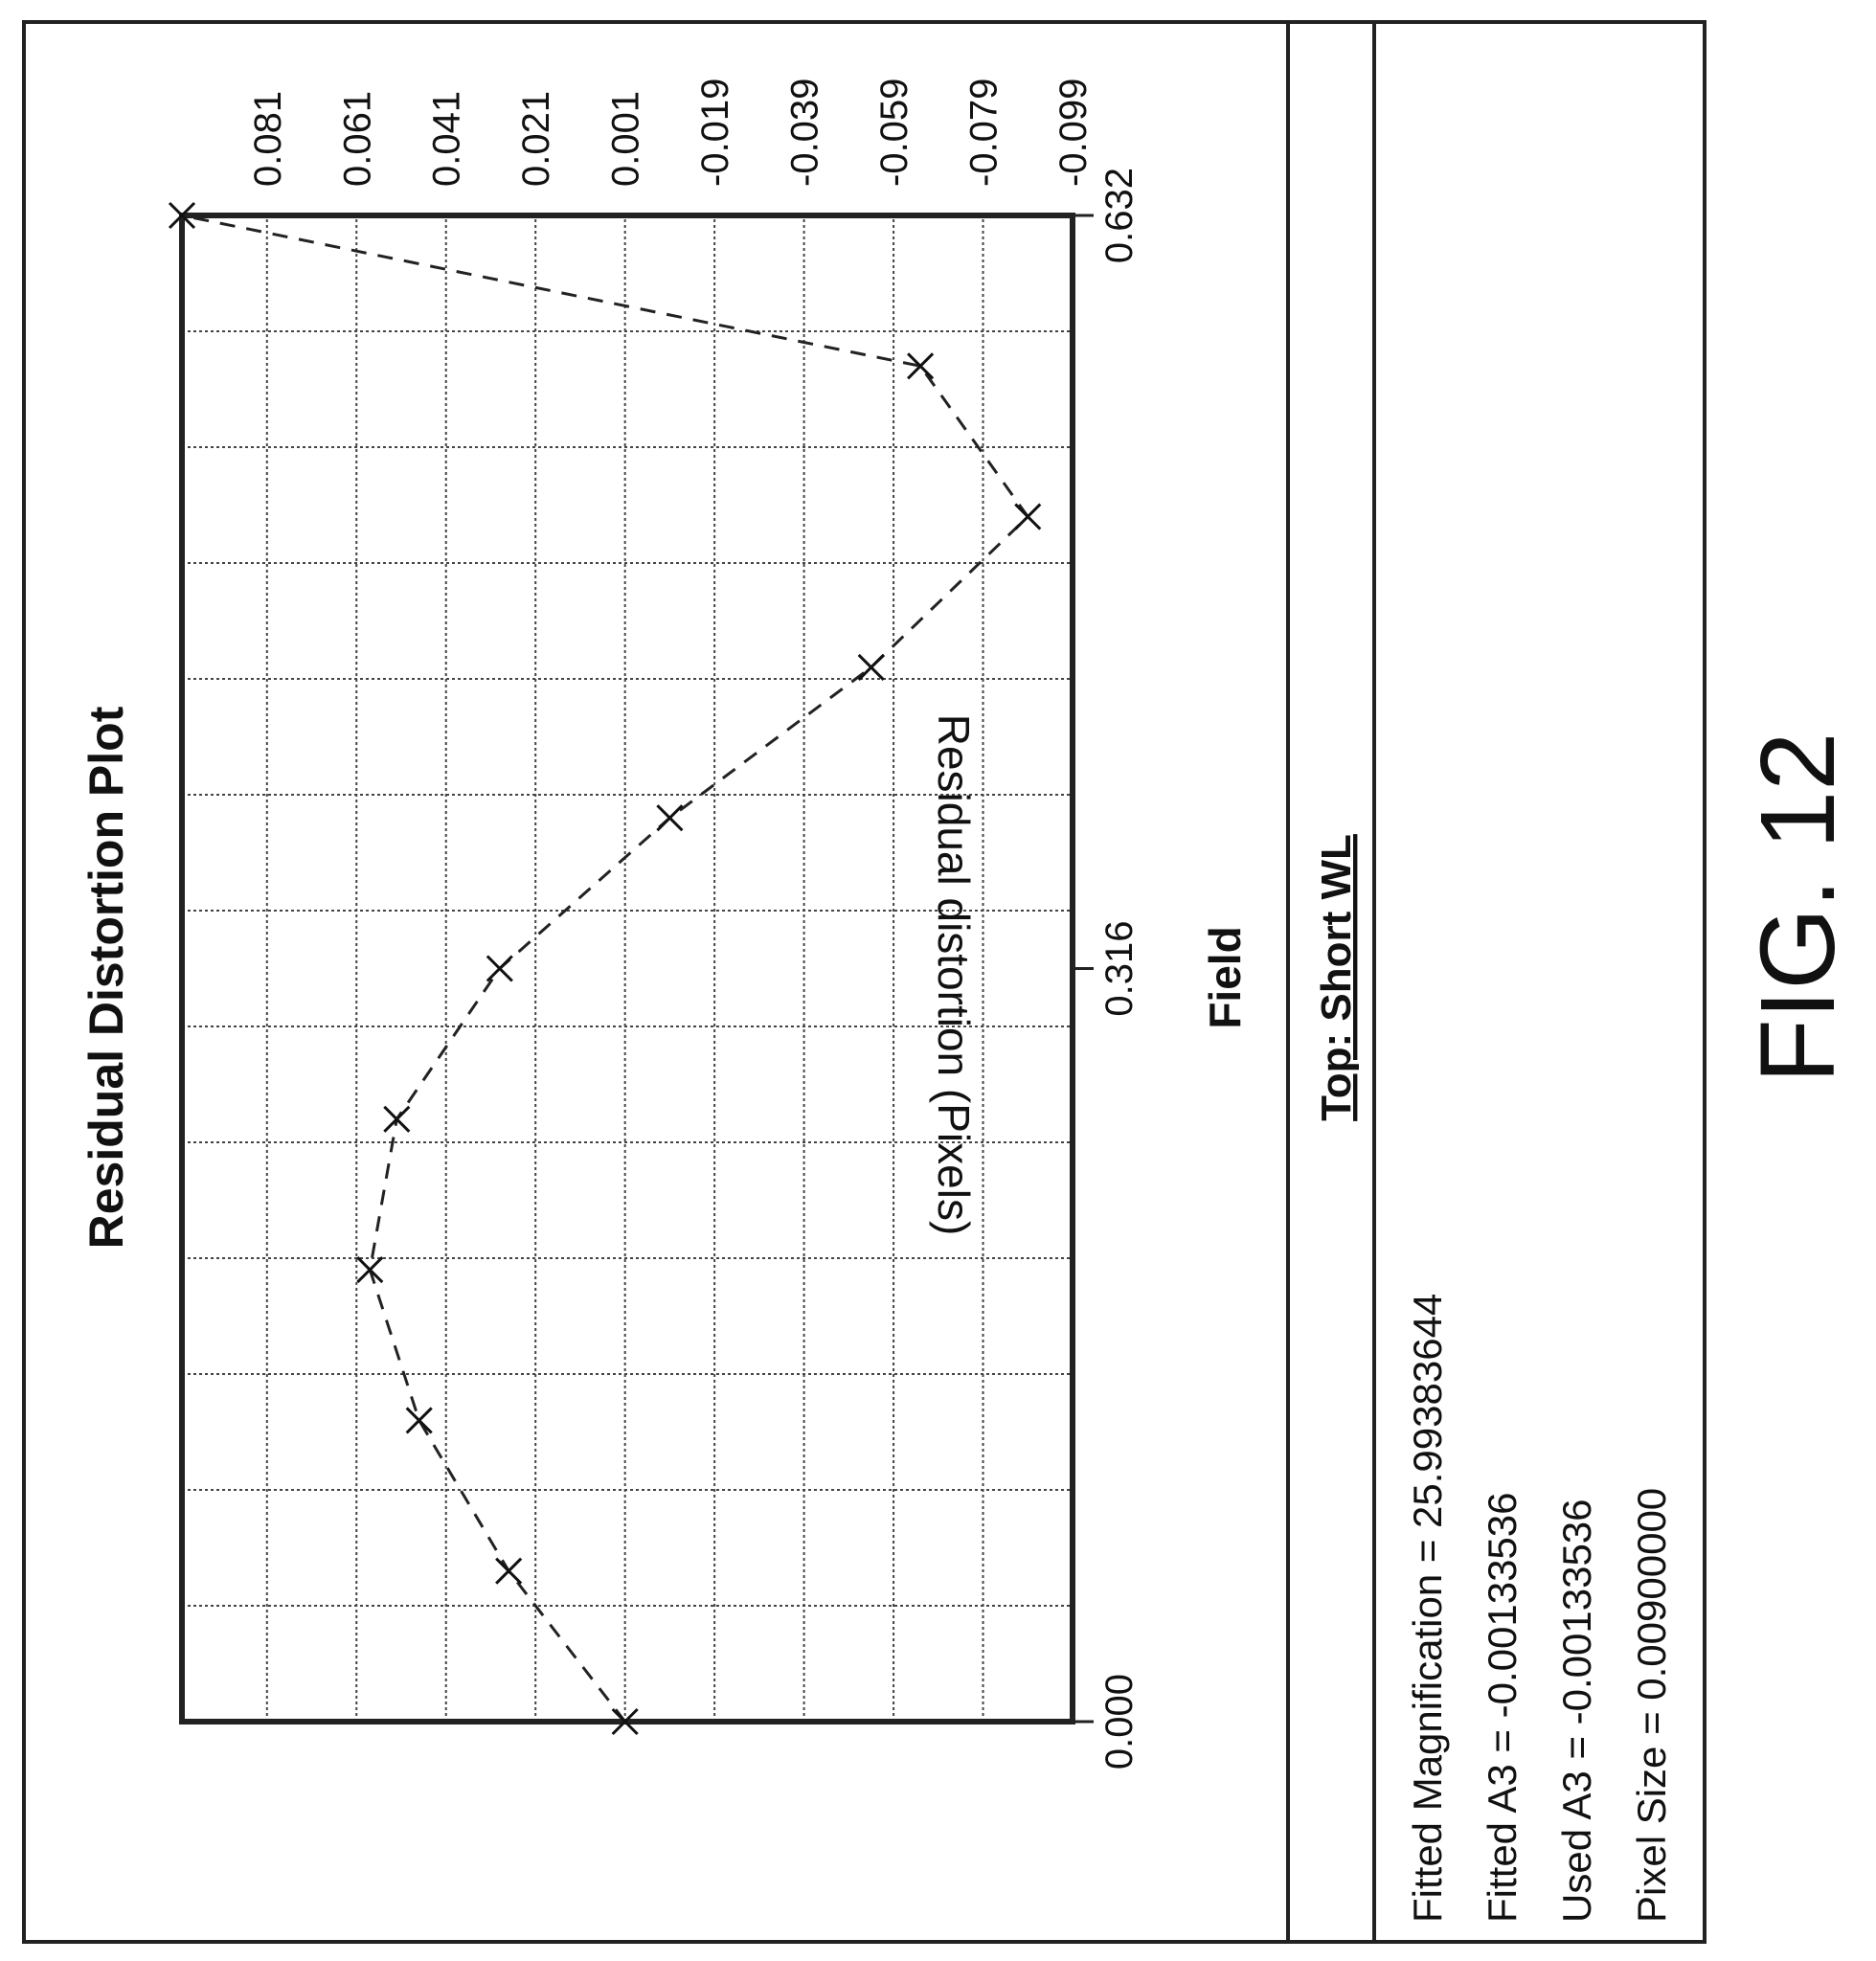 The height and width of the screenshot is (1961, 1876). Describe the element at coordinates (1336, 977) in the screenshot. I see `top-label: Top: Short WL` at that location.